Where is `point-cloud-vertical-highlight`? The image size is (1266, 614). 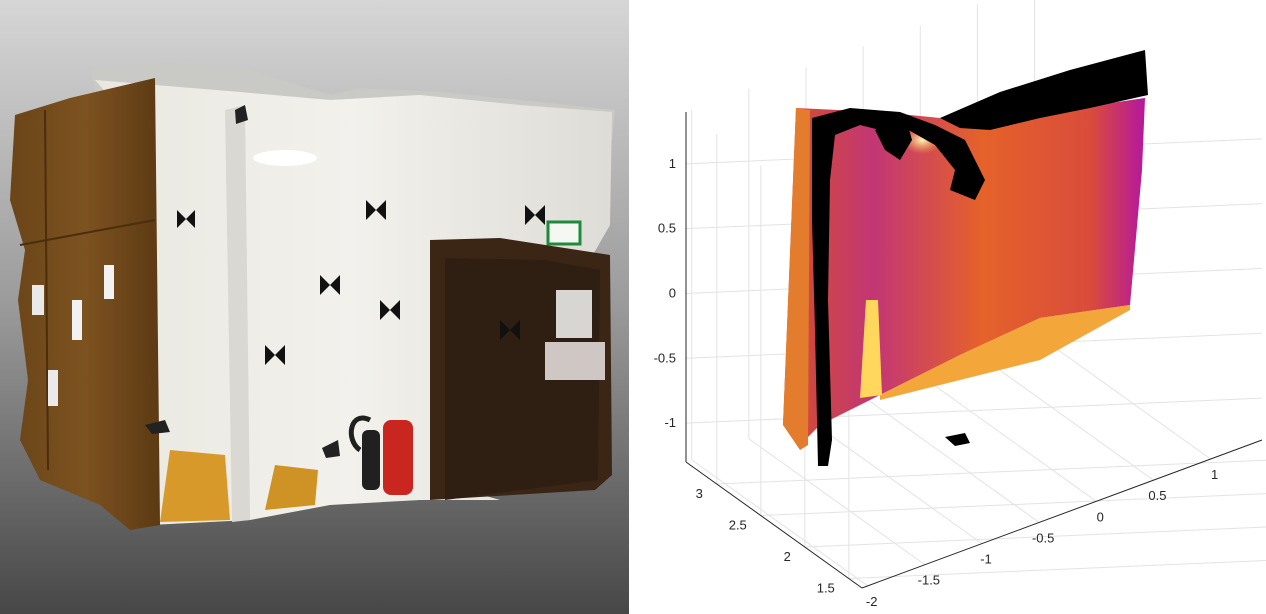 point-cloud-vertical-highlight is located at coordinates (871, 349).